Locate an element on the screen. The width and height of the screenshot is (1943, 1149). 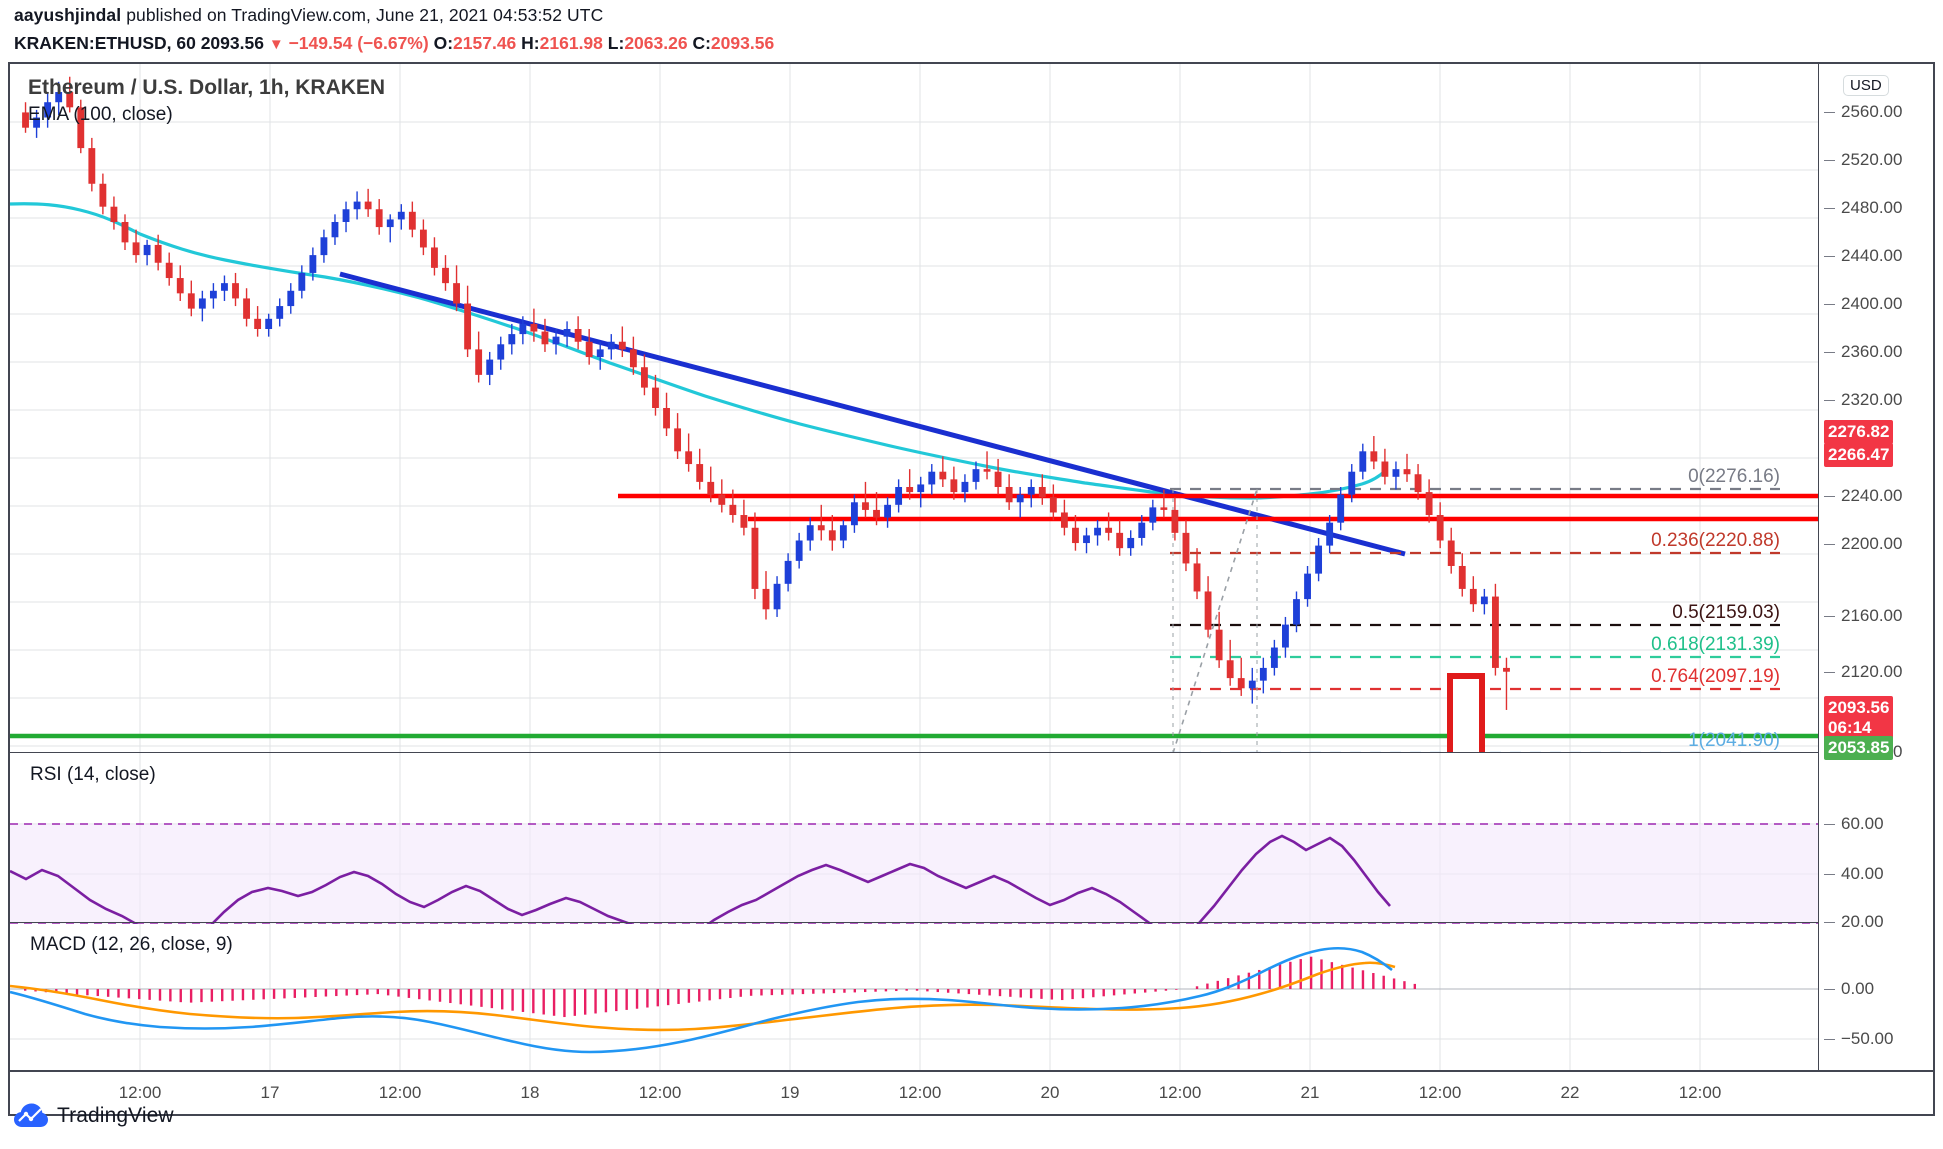
macd-panel is located at coordinates (914, 1000).